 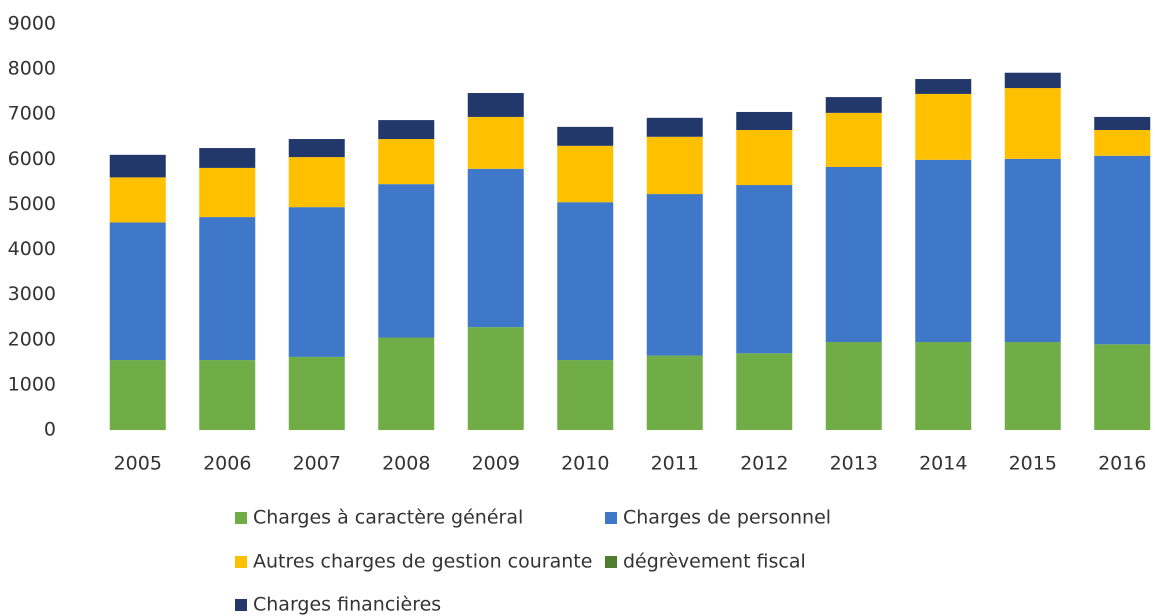 I want to click on x-tick-label: 2005, so click(x=138, y=464).